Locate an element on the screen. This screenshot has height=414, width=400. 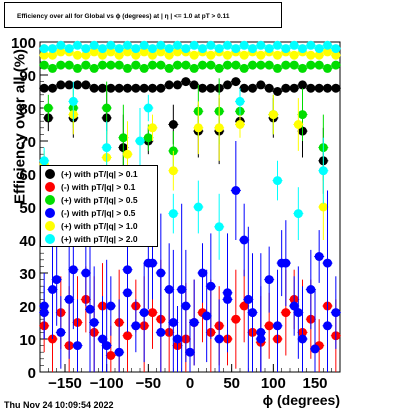
y-tick-label: 90 is located at coordinates (27, 76).